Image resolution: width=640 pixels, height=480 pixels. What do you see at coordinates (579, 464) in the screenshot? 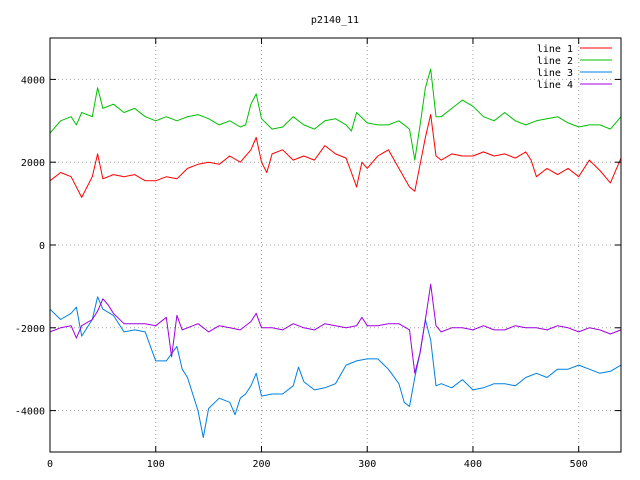
I see `x-tick-label: 500` at bounding box center [579, 464].